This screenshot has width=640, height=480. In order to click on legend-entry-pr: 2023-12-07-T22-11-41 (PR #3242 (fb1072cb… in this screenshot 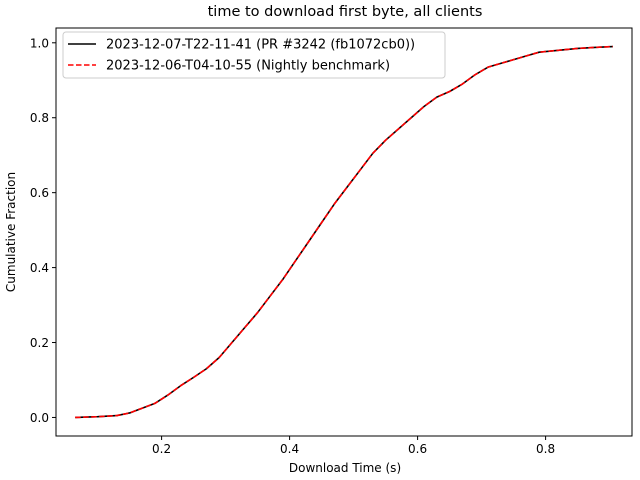, I will do `click(260, 45)`.